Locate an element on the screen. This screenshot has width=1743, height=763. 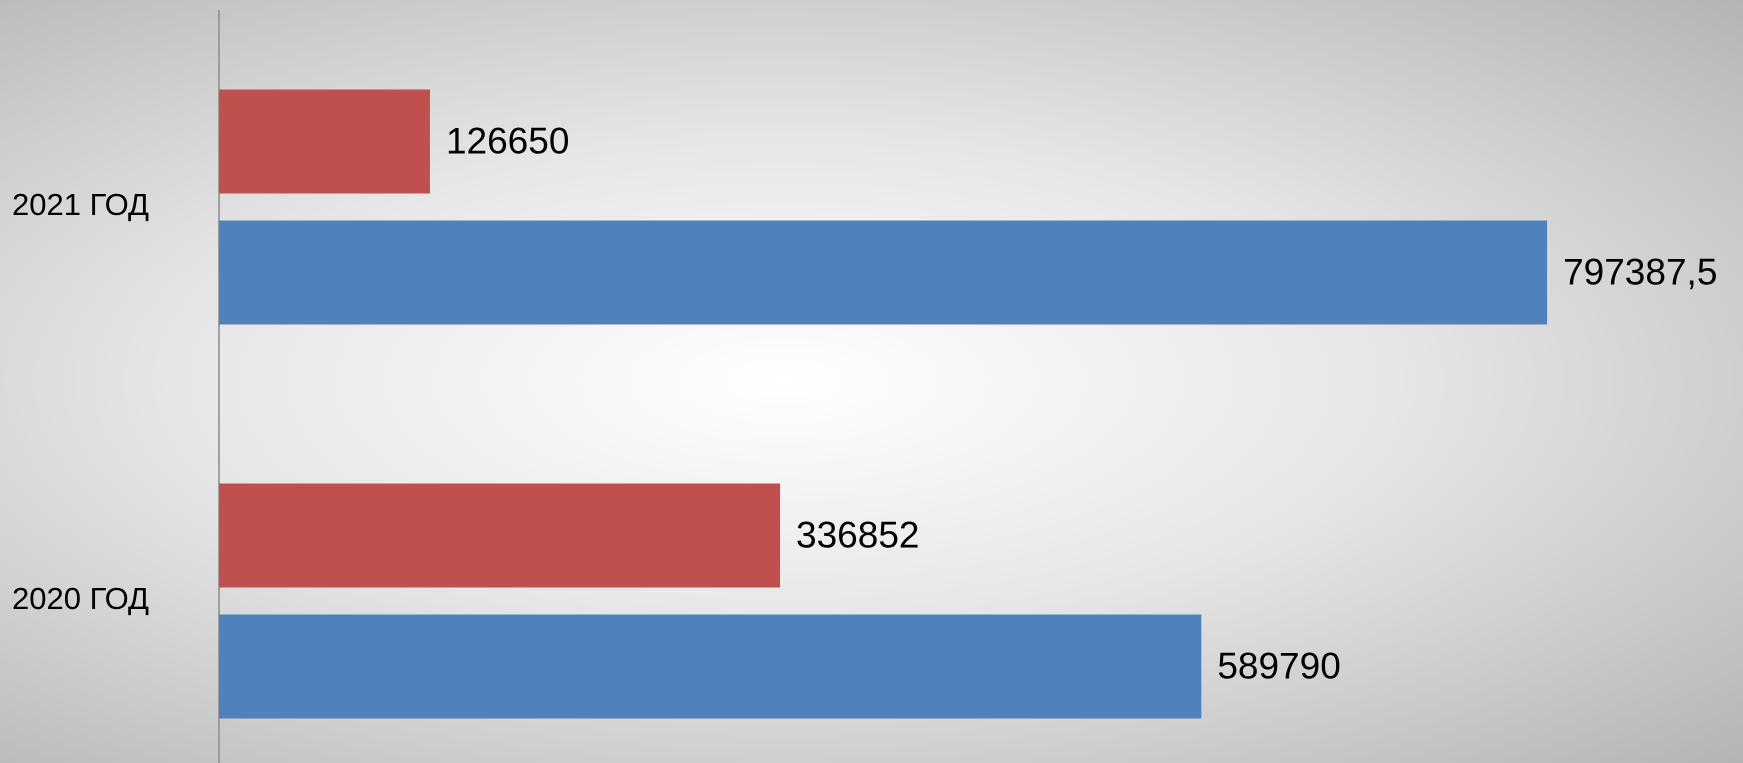
data-label: 589790 is located at coordinates (1278, 665).